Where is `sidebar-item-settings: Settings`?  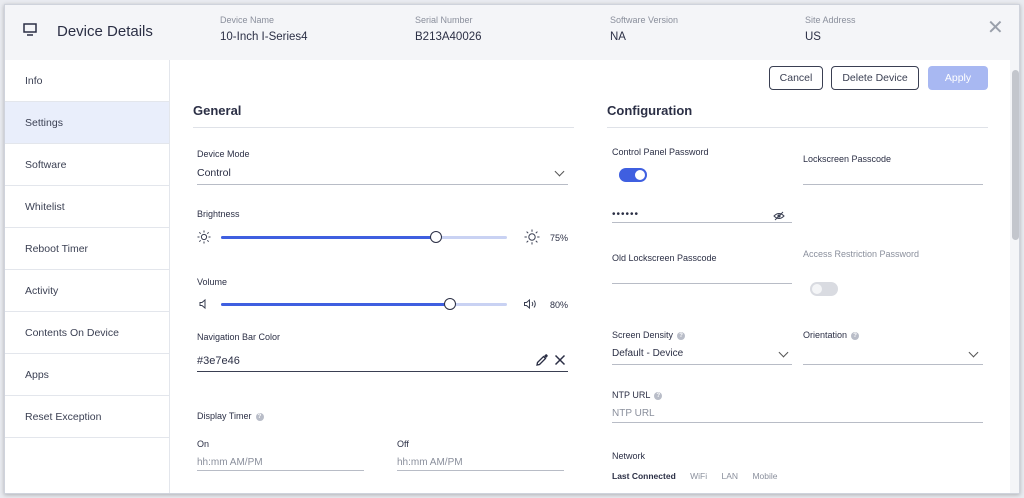
sidebar-item-settings: Settings is located at coordinates (87, 123).